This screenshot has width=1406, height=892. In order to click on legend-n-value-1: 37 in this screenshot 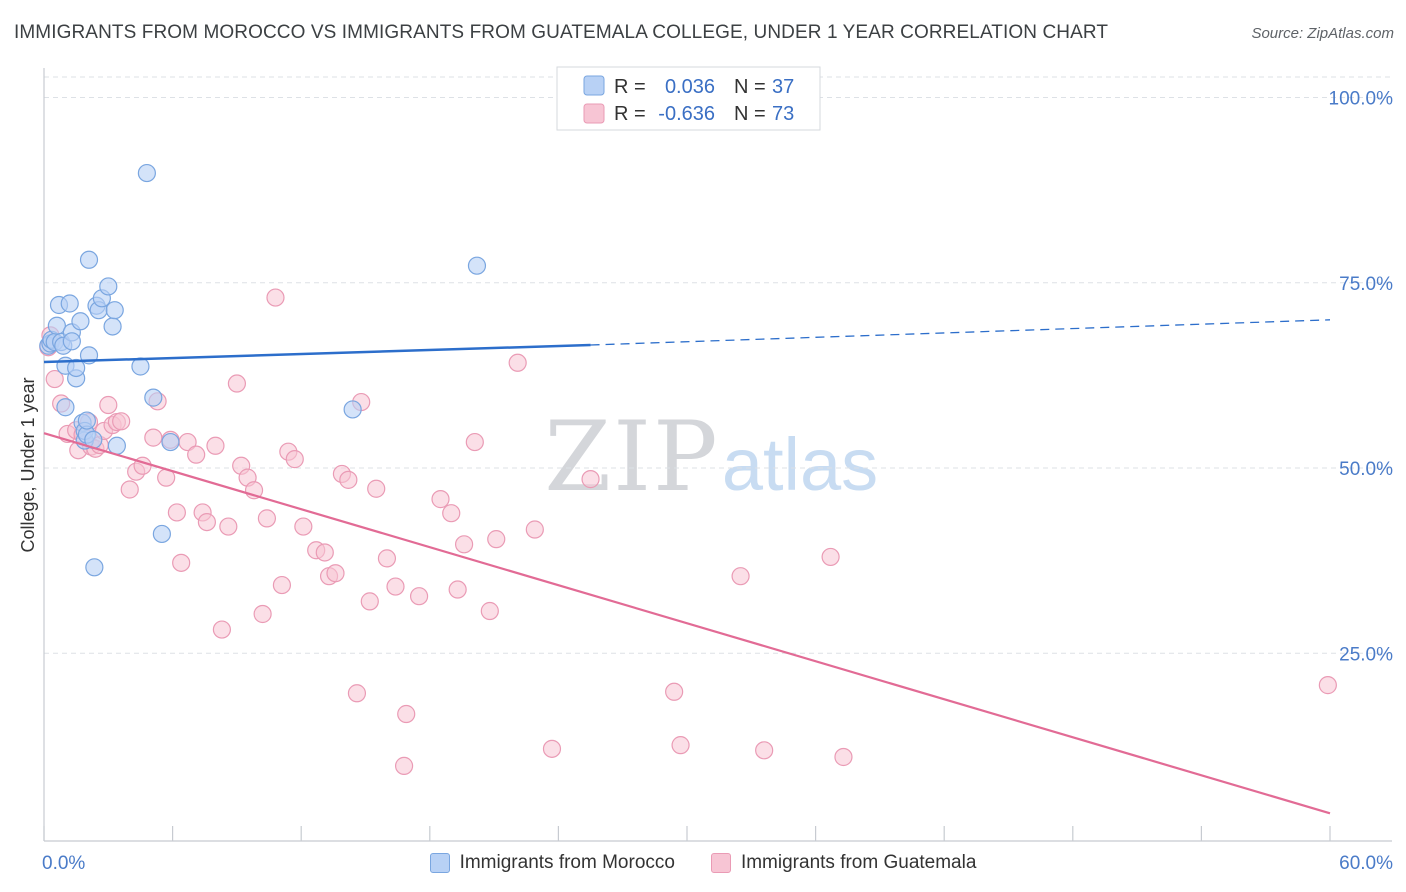, I will do `click(783, 87)`.